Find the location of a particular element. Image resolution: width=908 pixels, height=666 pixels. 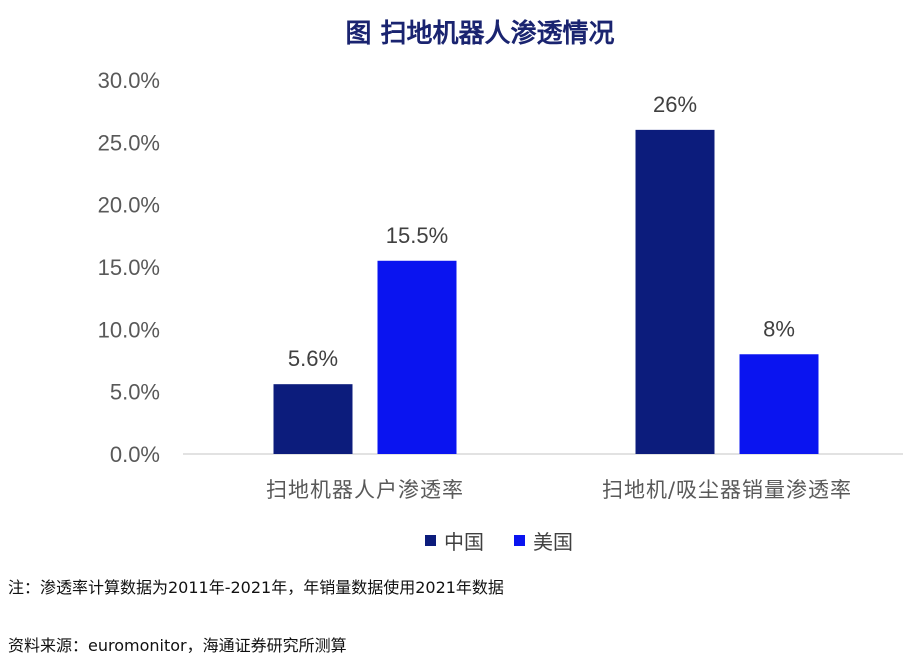

chart-title: 图 扫地机器人渗透情况 is located at coordinates (479, 33).